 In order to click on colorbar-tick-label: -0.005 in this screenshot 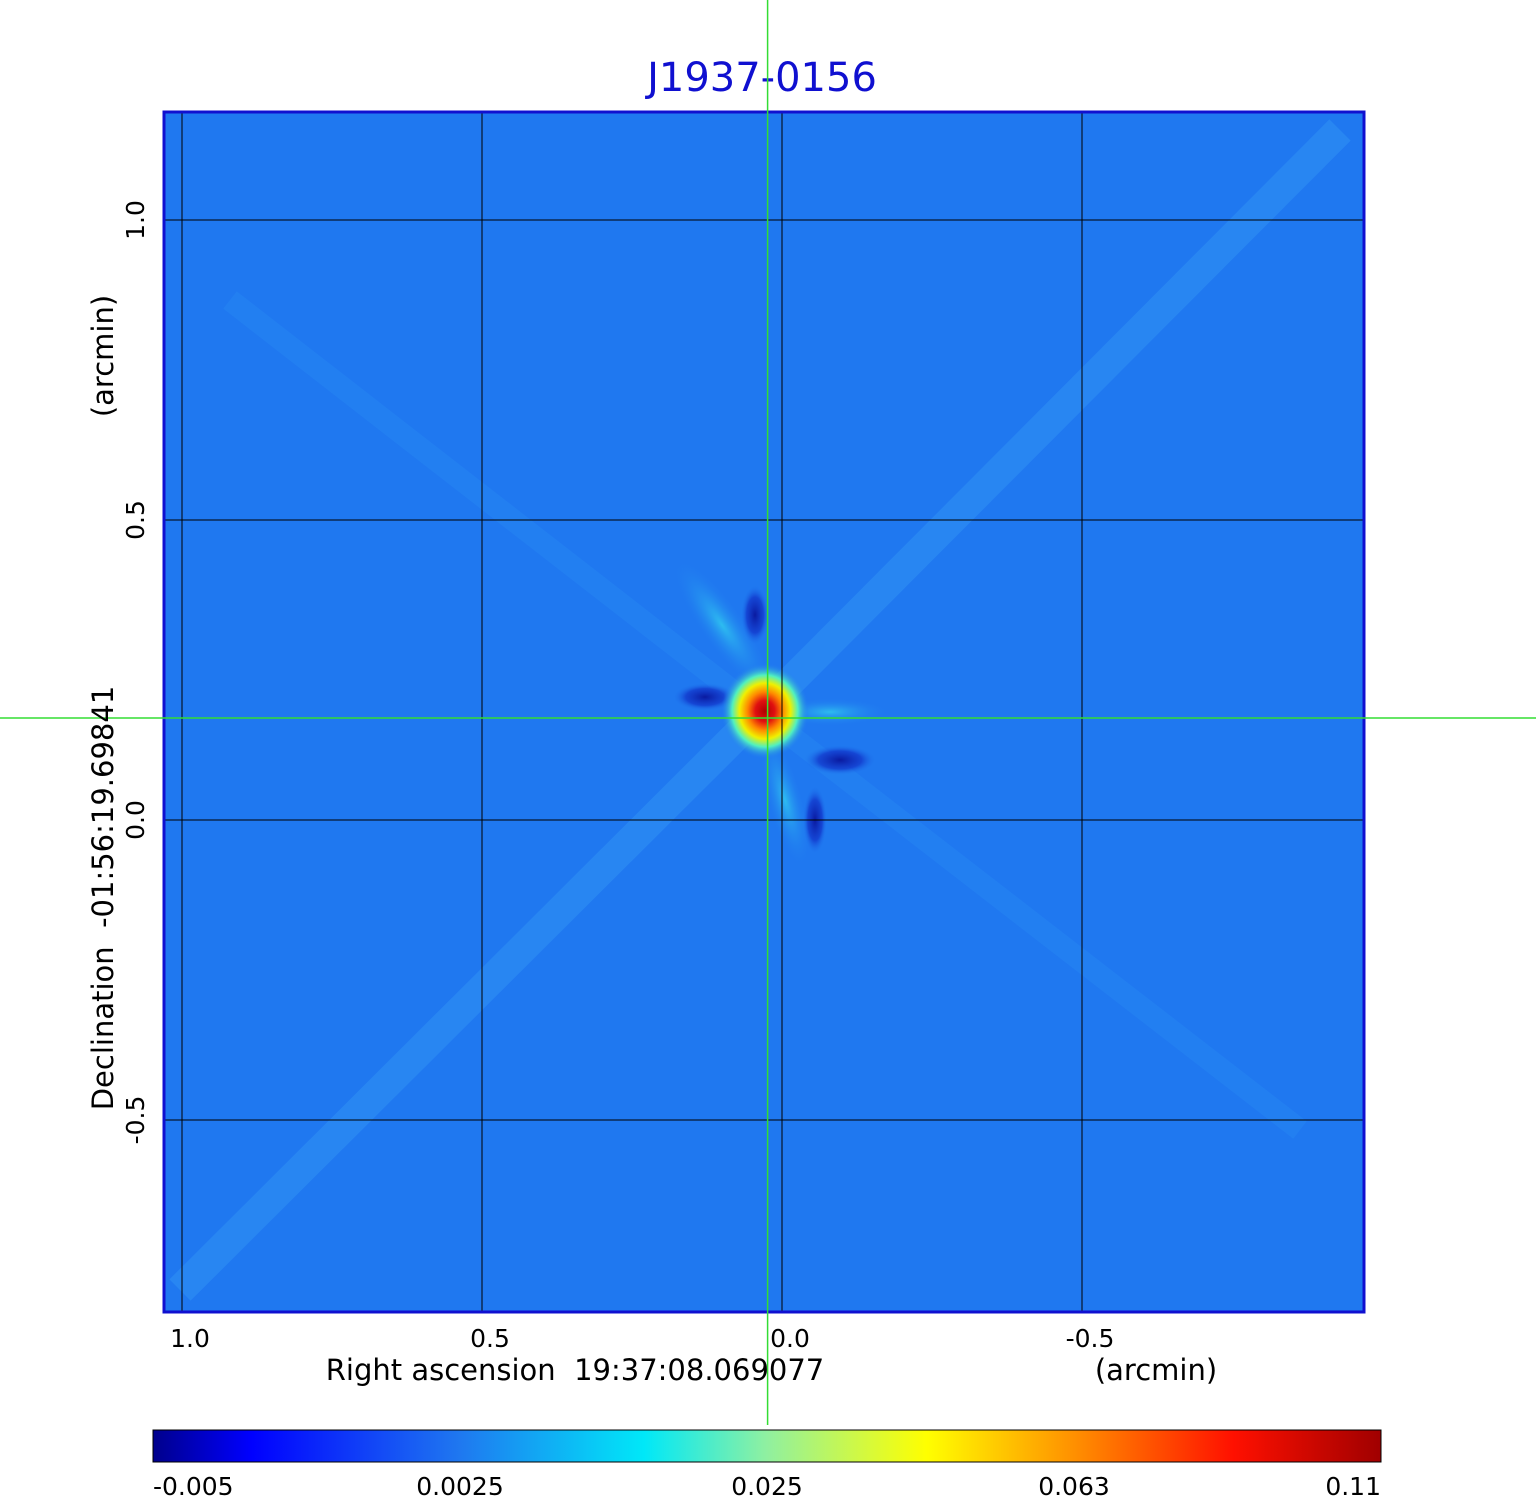, I will do `click(193, 1486)`.